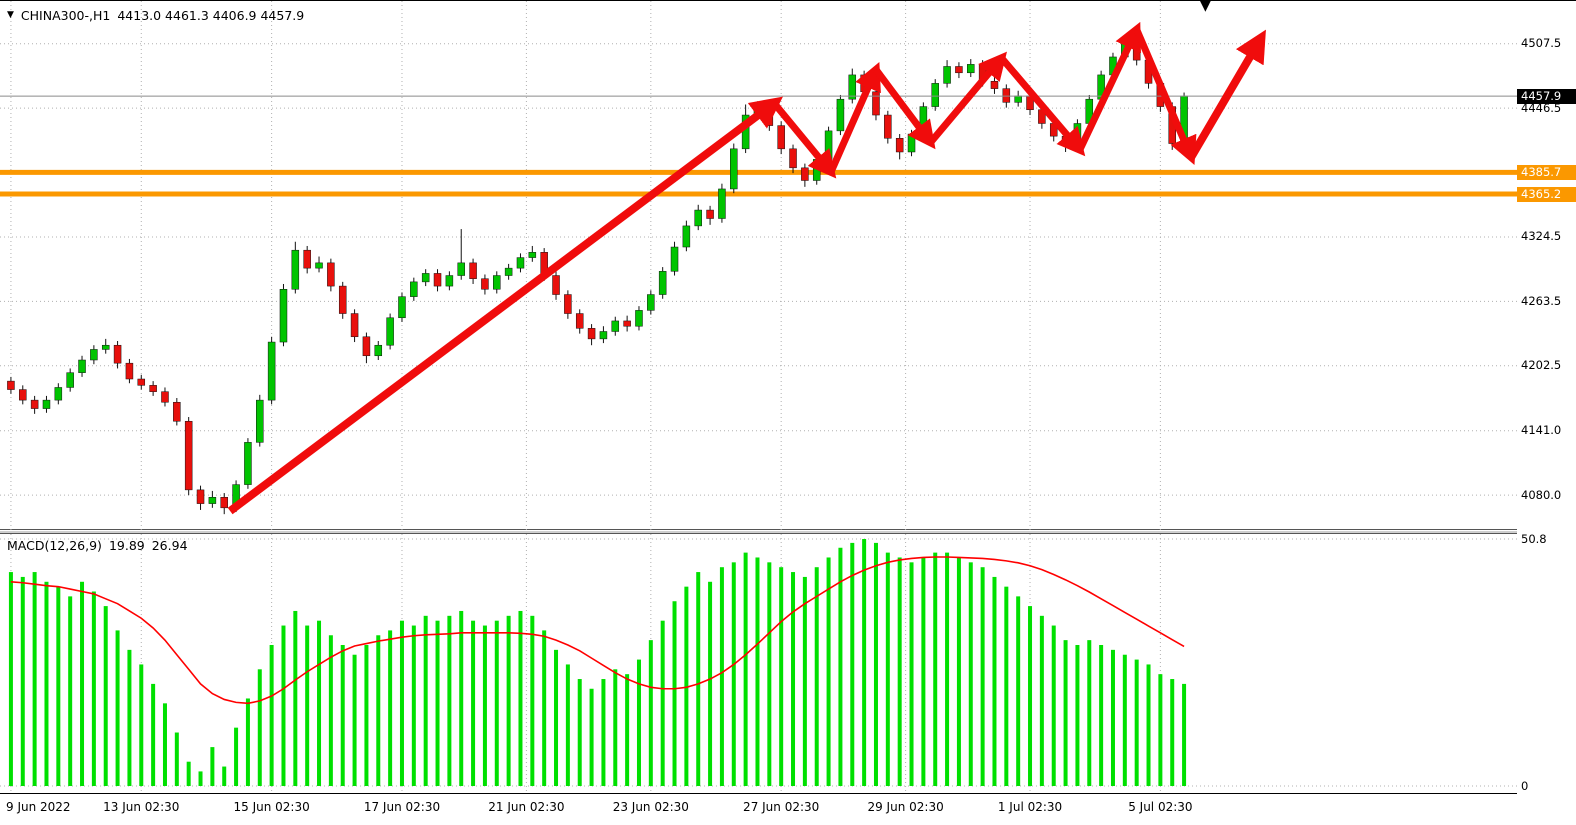 The image size is (1576, 825). I want to click on time-tick-label: 21 Jun 02:30, so click(526, 807).